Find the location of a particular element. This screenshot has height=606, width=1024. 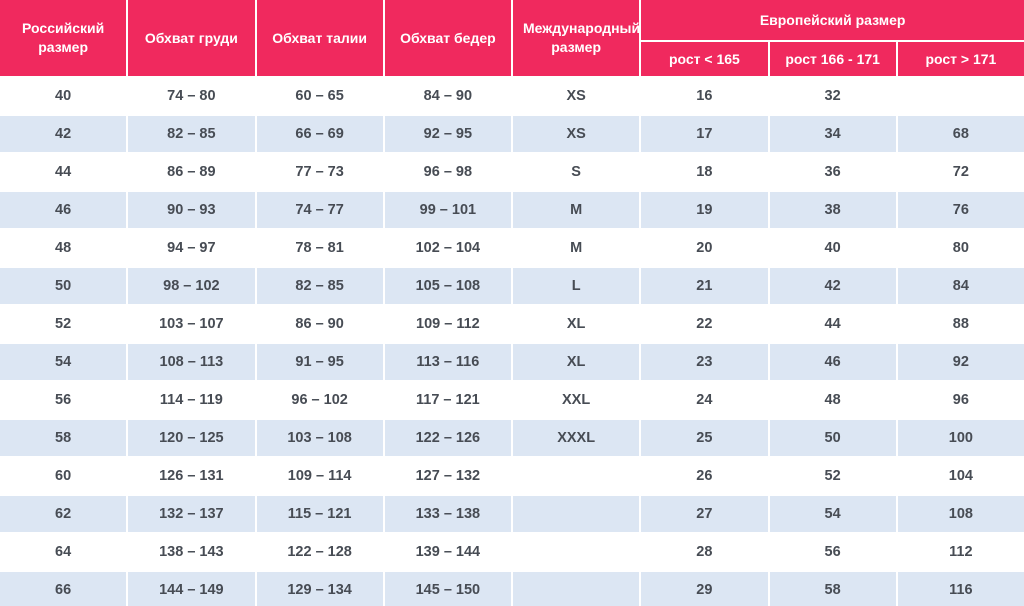

cell-russian-size: 52 is located at coordinates (63, 324).